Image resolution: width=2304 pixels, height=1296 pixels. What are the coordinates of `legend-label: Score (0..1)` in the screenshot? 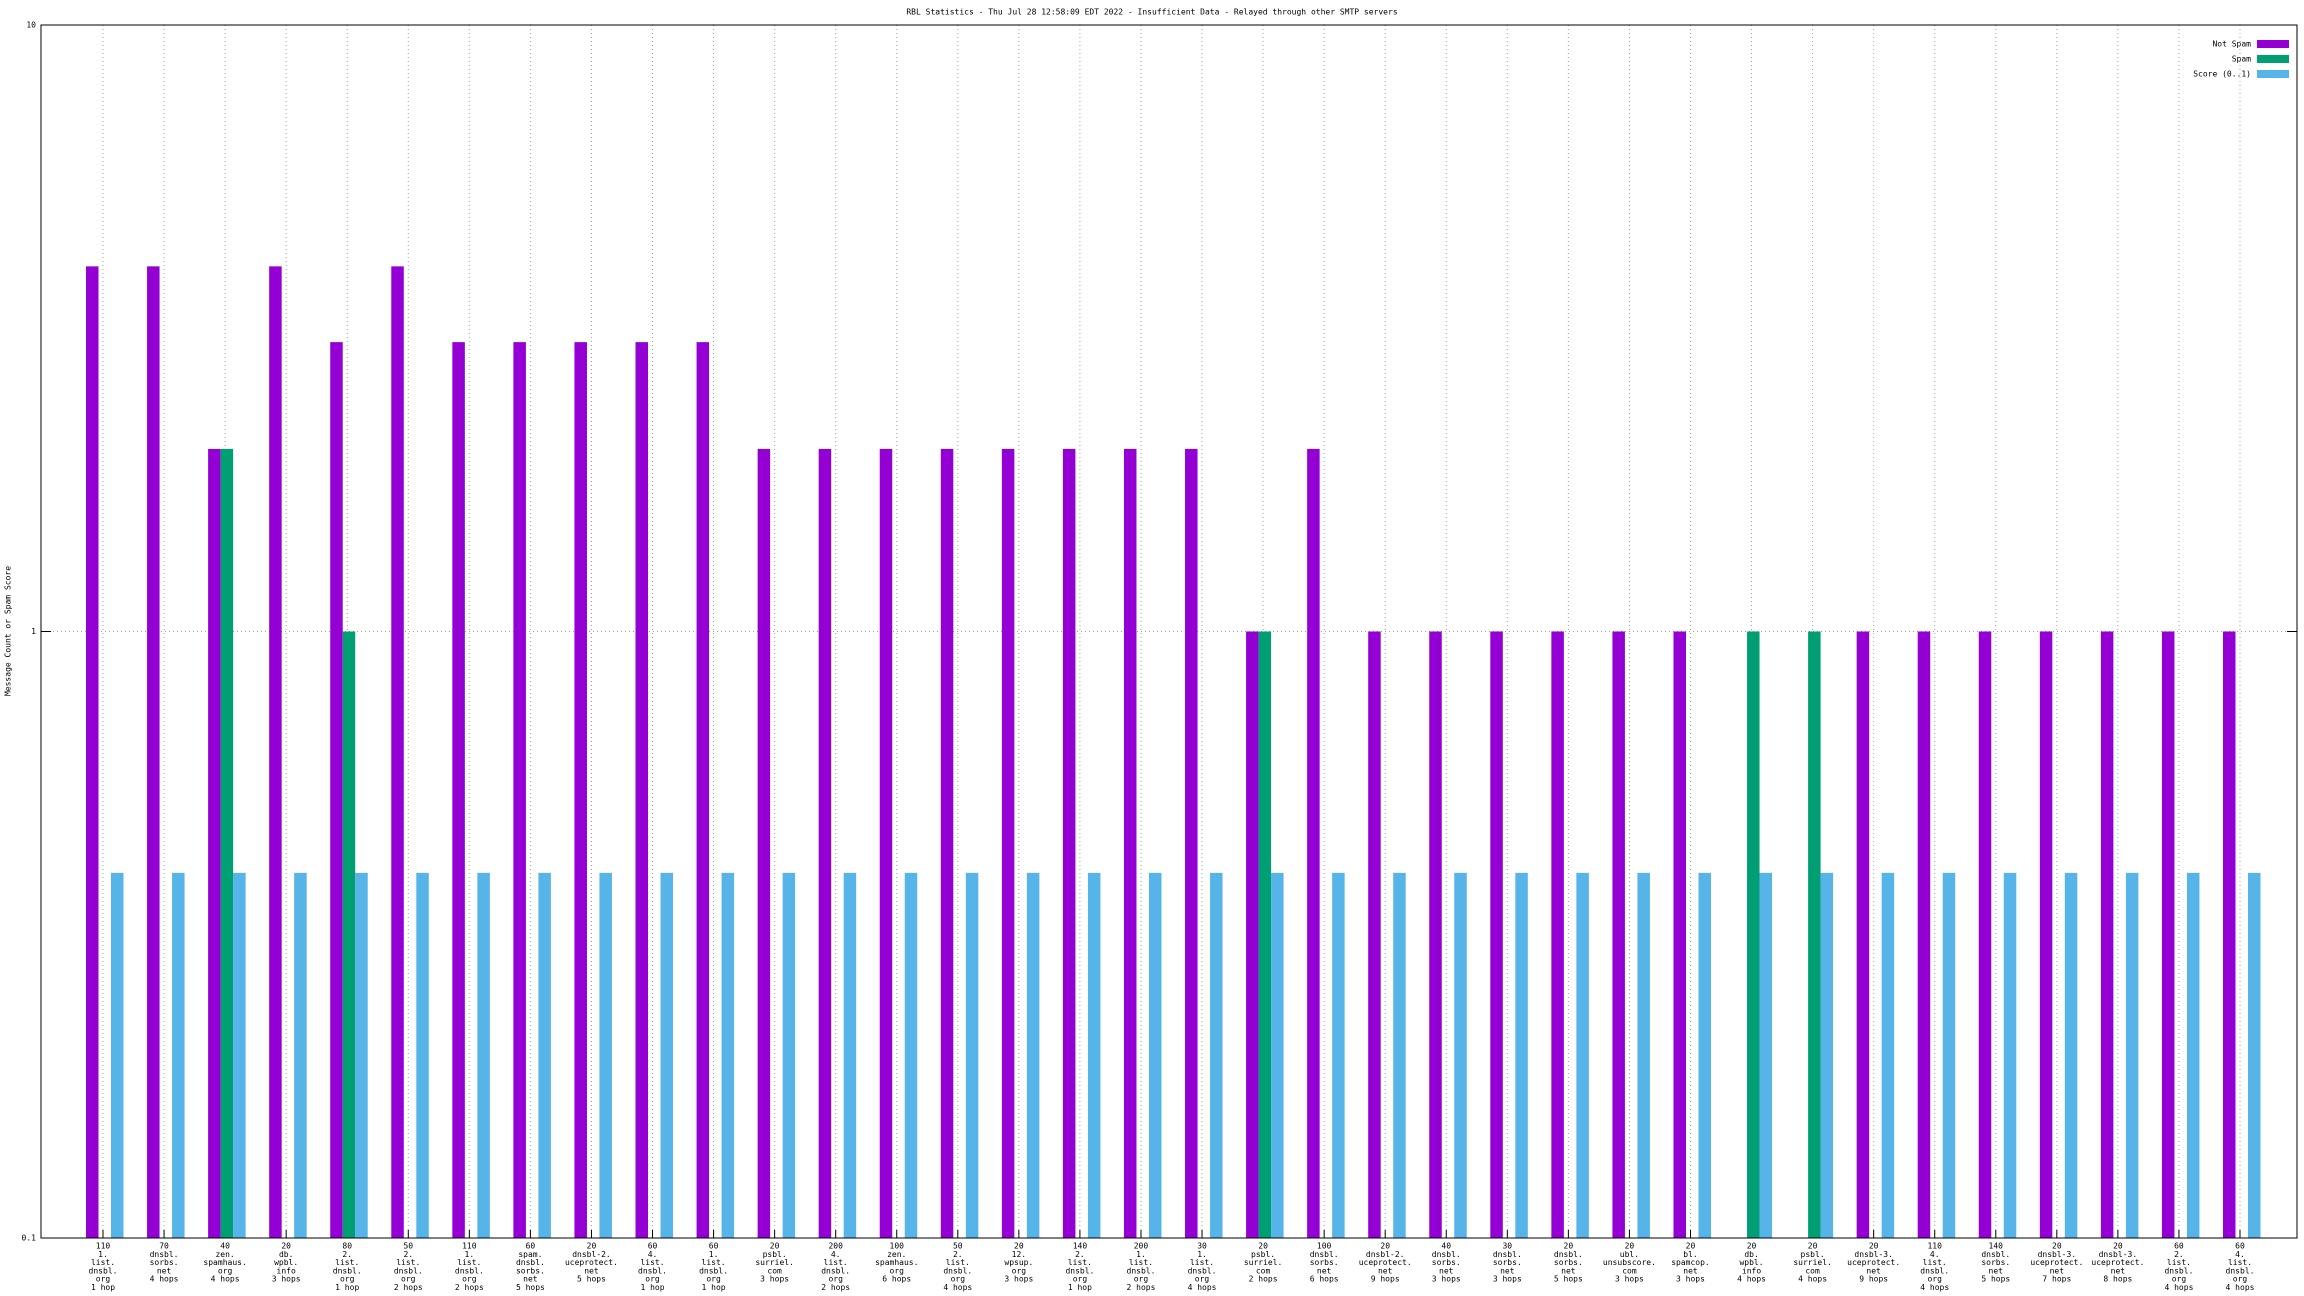 It's located at (2222, 74).